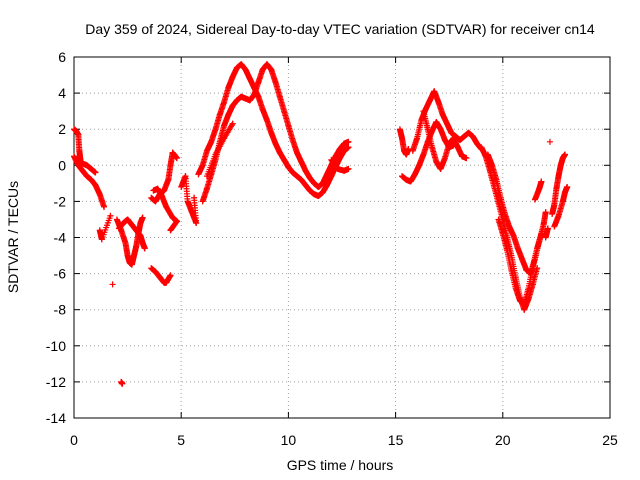 This screenshot has height=480, width=640. Describe the element at coordinates (176, 158) in the screenshot. I see `data-point-arc-j` at that location.